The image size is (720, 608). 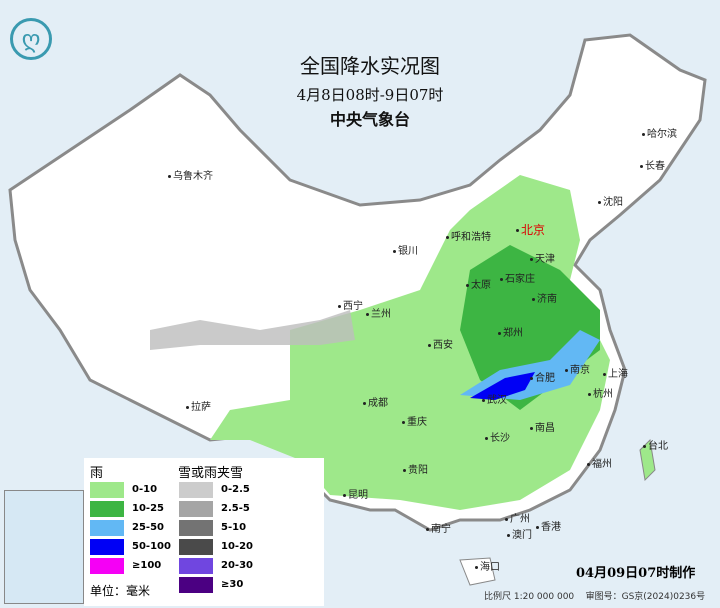 I want to click on city-label: 合肥, so click(x=542, y=376).